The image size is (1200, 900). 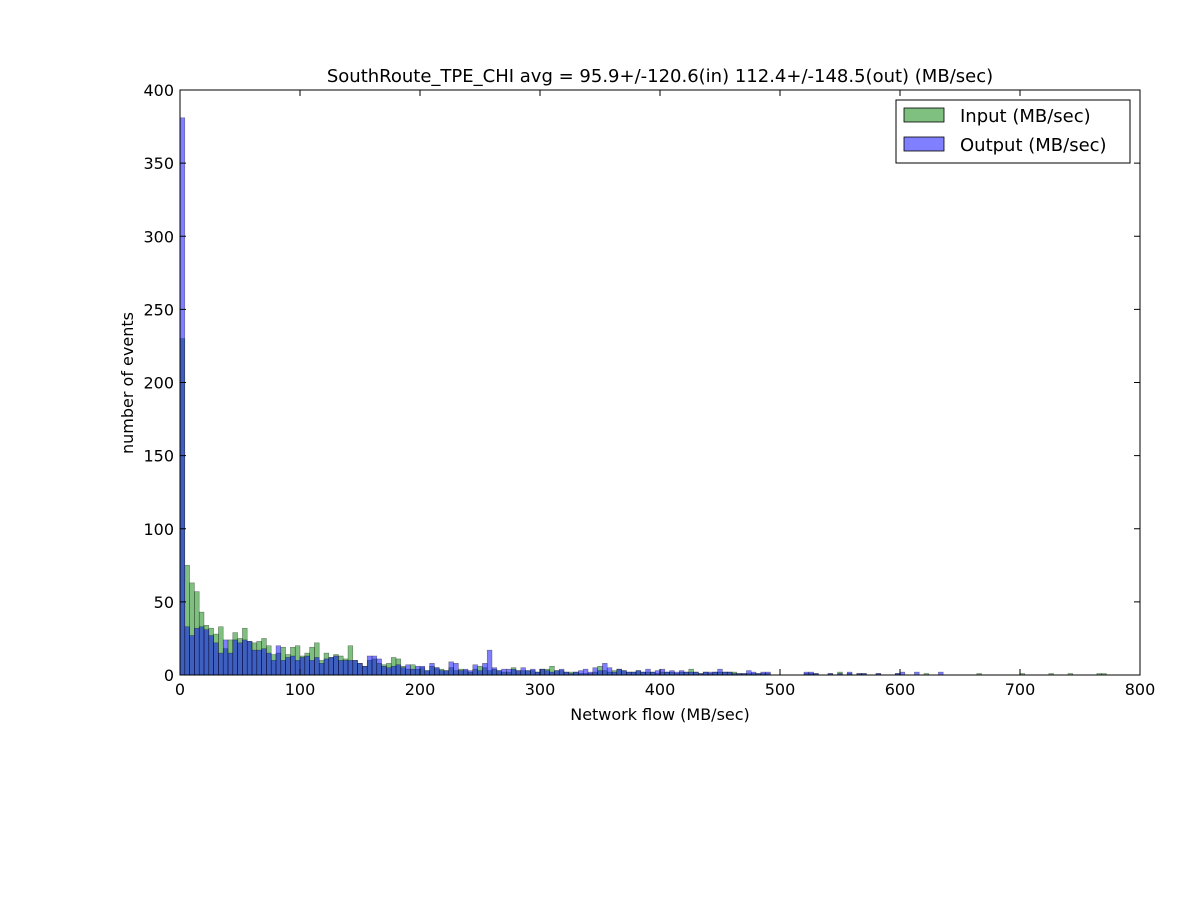 What do you see at coordinates (660, 714) in the screenshot?
I see `x-axis-label: Network flow (MB/sec)` at bounding box center [660, 714].